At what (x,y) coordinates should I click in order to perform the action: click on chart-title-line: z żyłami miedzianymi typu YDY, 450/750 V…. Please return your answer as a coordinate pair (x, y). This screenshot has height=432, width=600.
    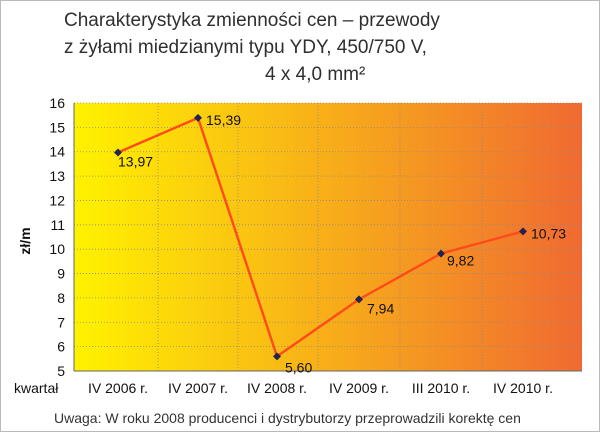
    Looking at the image, I should click on (245, 47).